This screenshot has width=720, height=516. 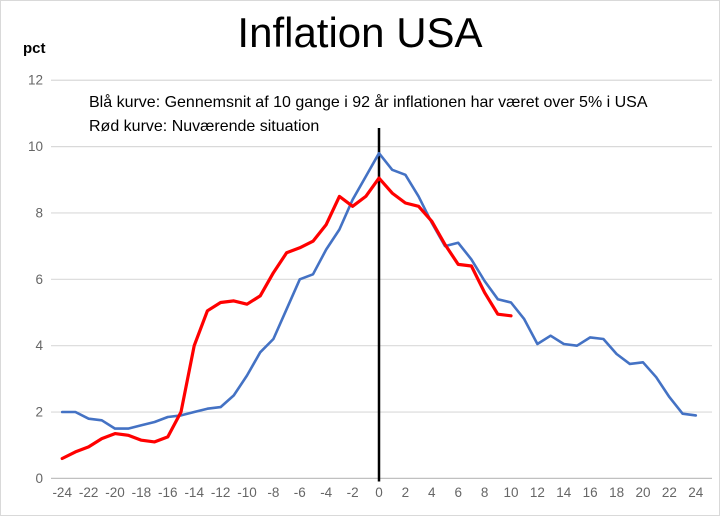 I want to click on x-tick-label: 4, so click(x=432, y=492).